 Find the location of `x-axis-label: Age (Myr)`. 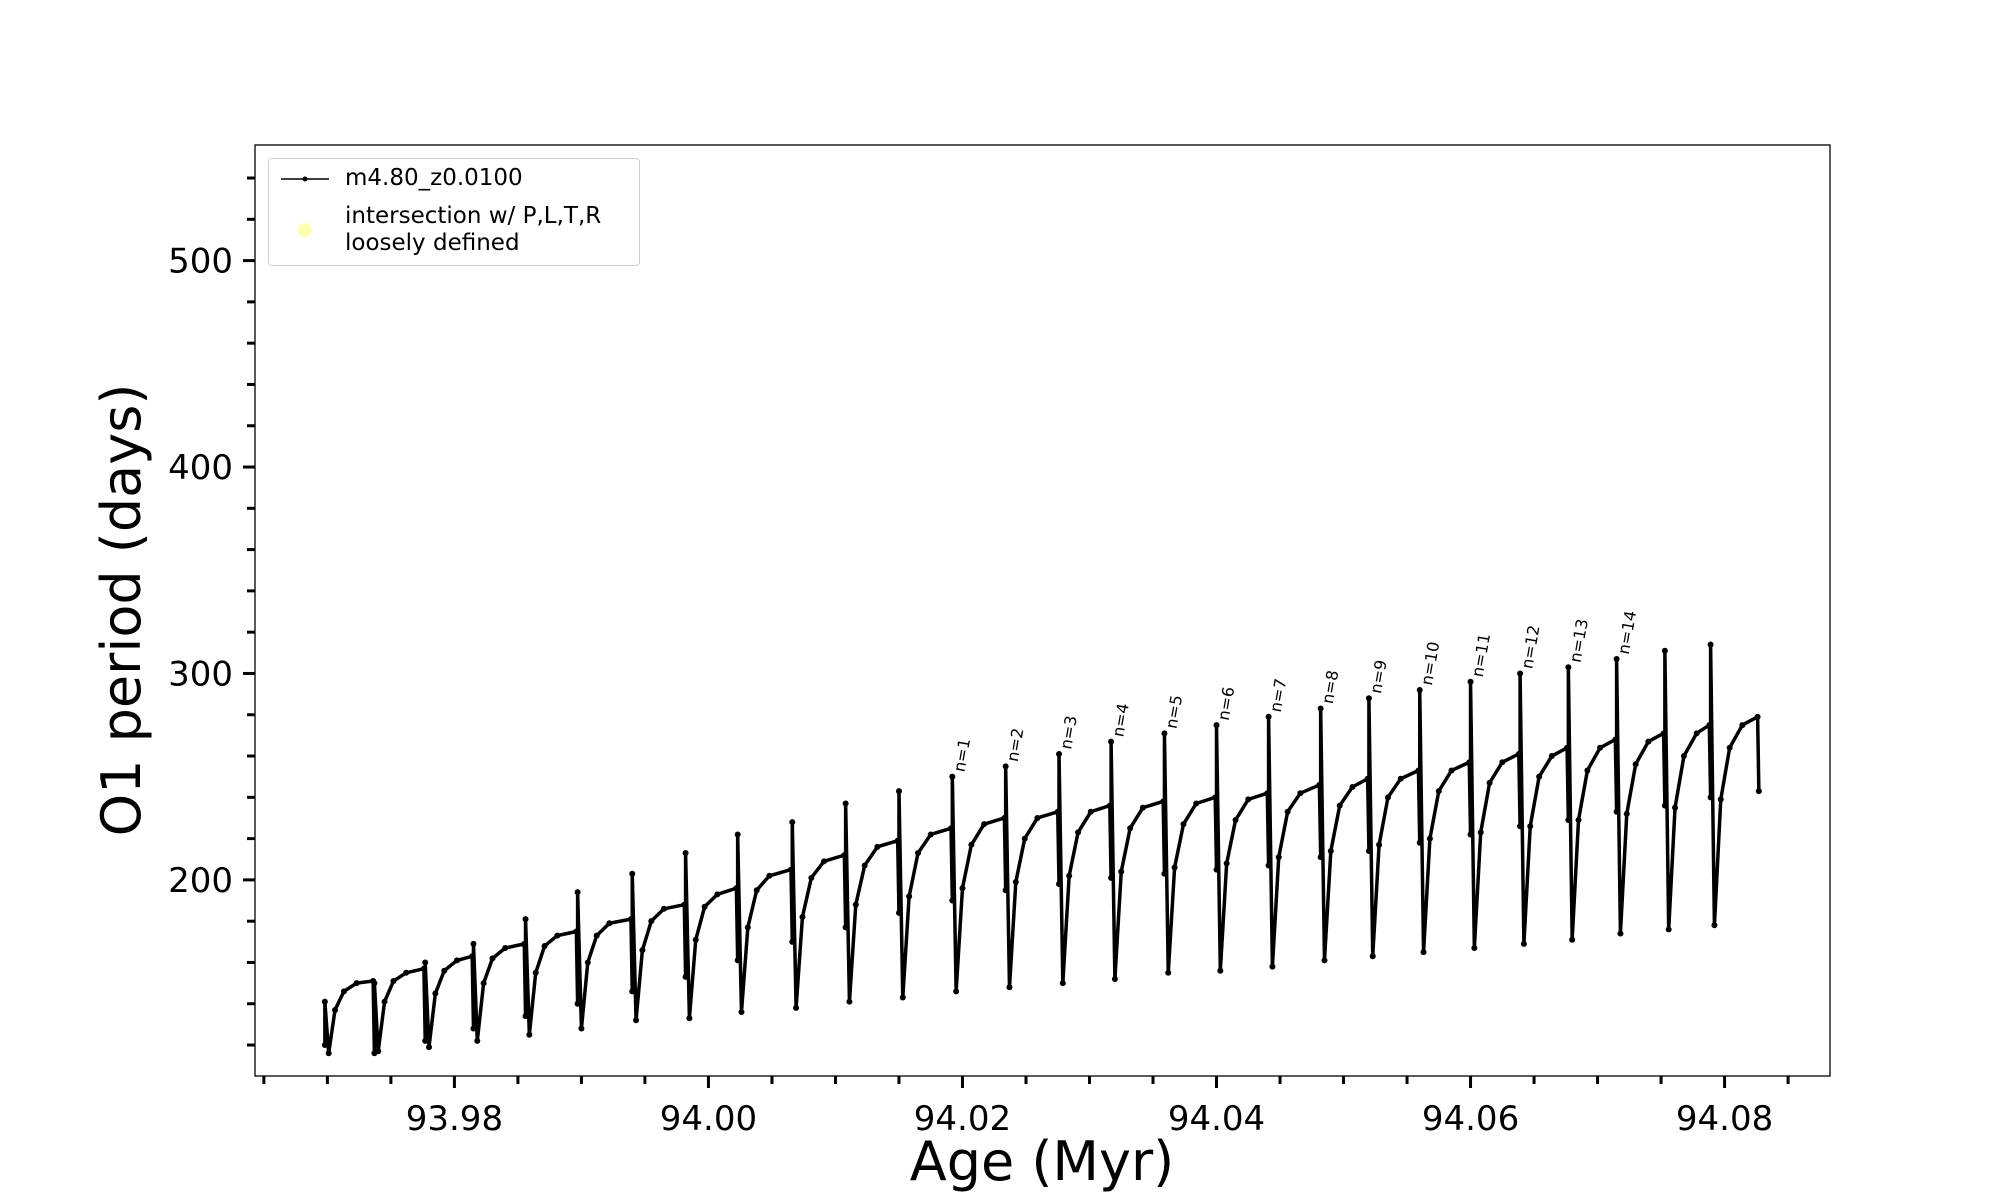

x-axis-label: Age (Myr) is located at coordinates (1042, 1161).